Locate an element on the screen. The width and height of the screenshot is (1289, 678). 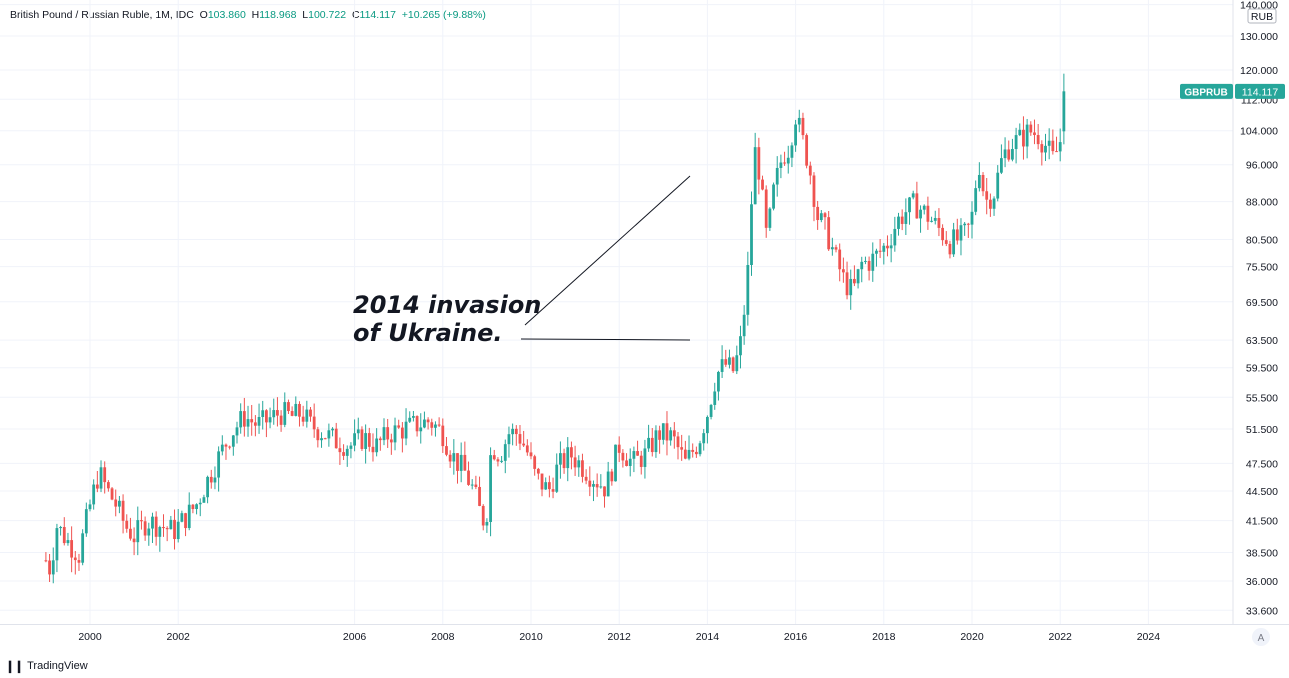
price-tick-label: 51.500 is located at coordinates (1262, 430).